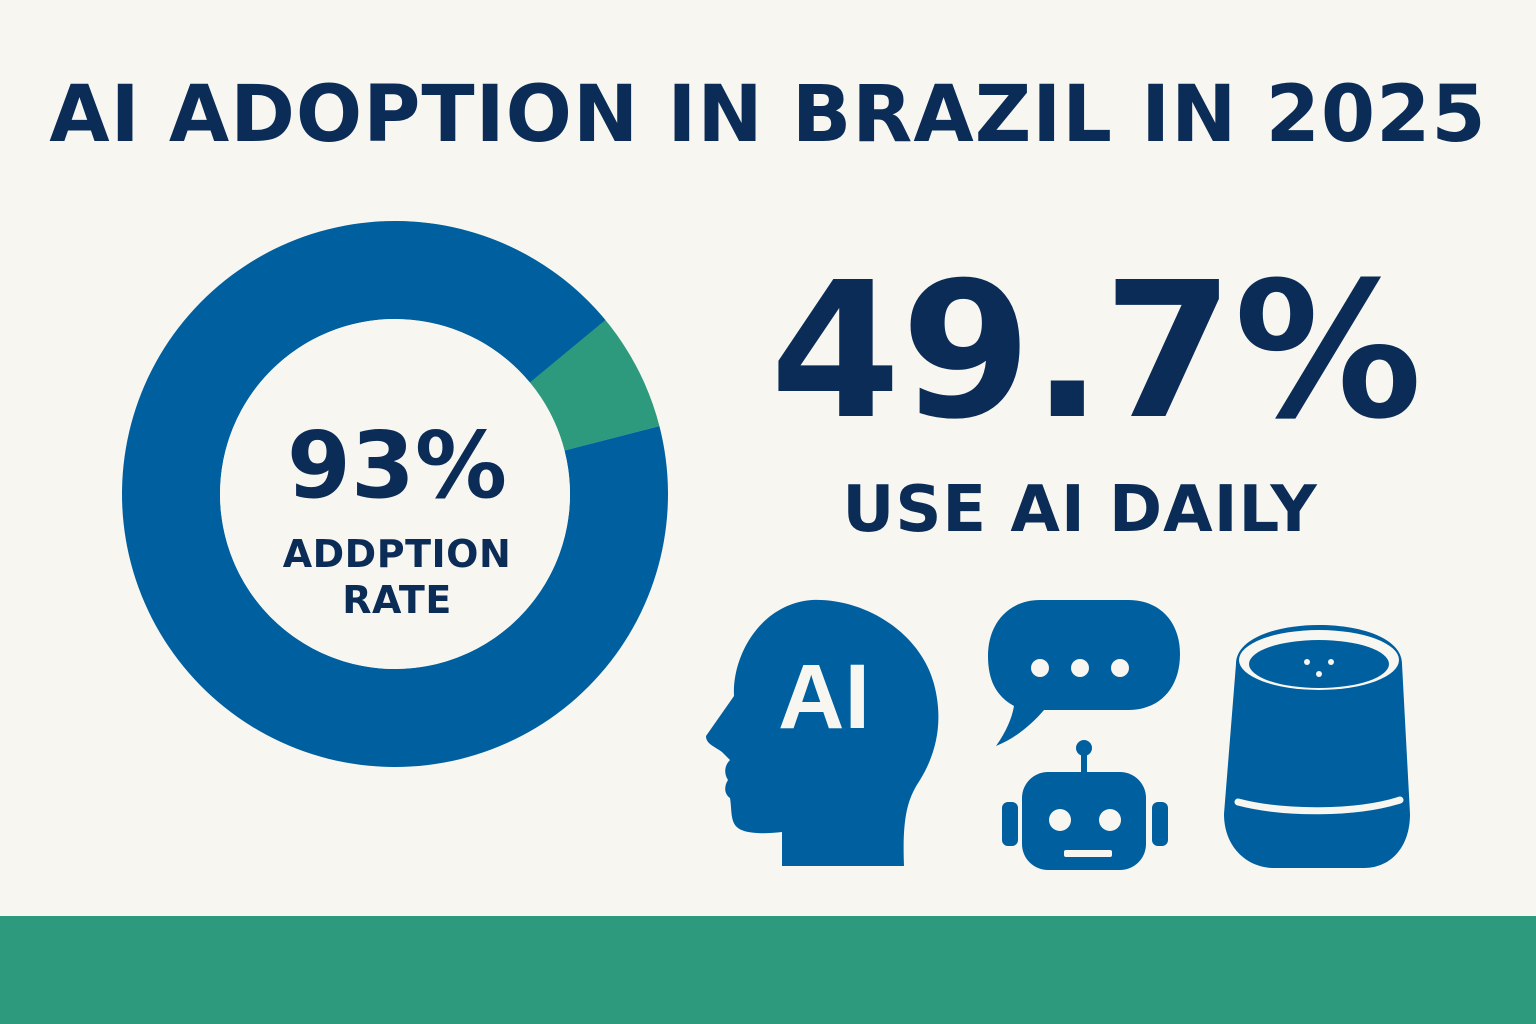  What do you see at coordinates (397, 599) in the screenshot?
I see `adoption-rate-caption-line-2: RATE` at bounding box center [397, 599].